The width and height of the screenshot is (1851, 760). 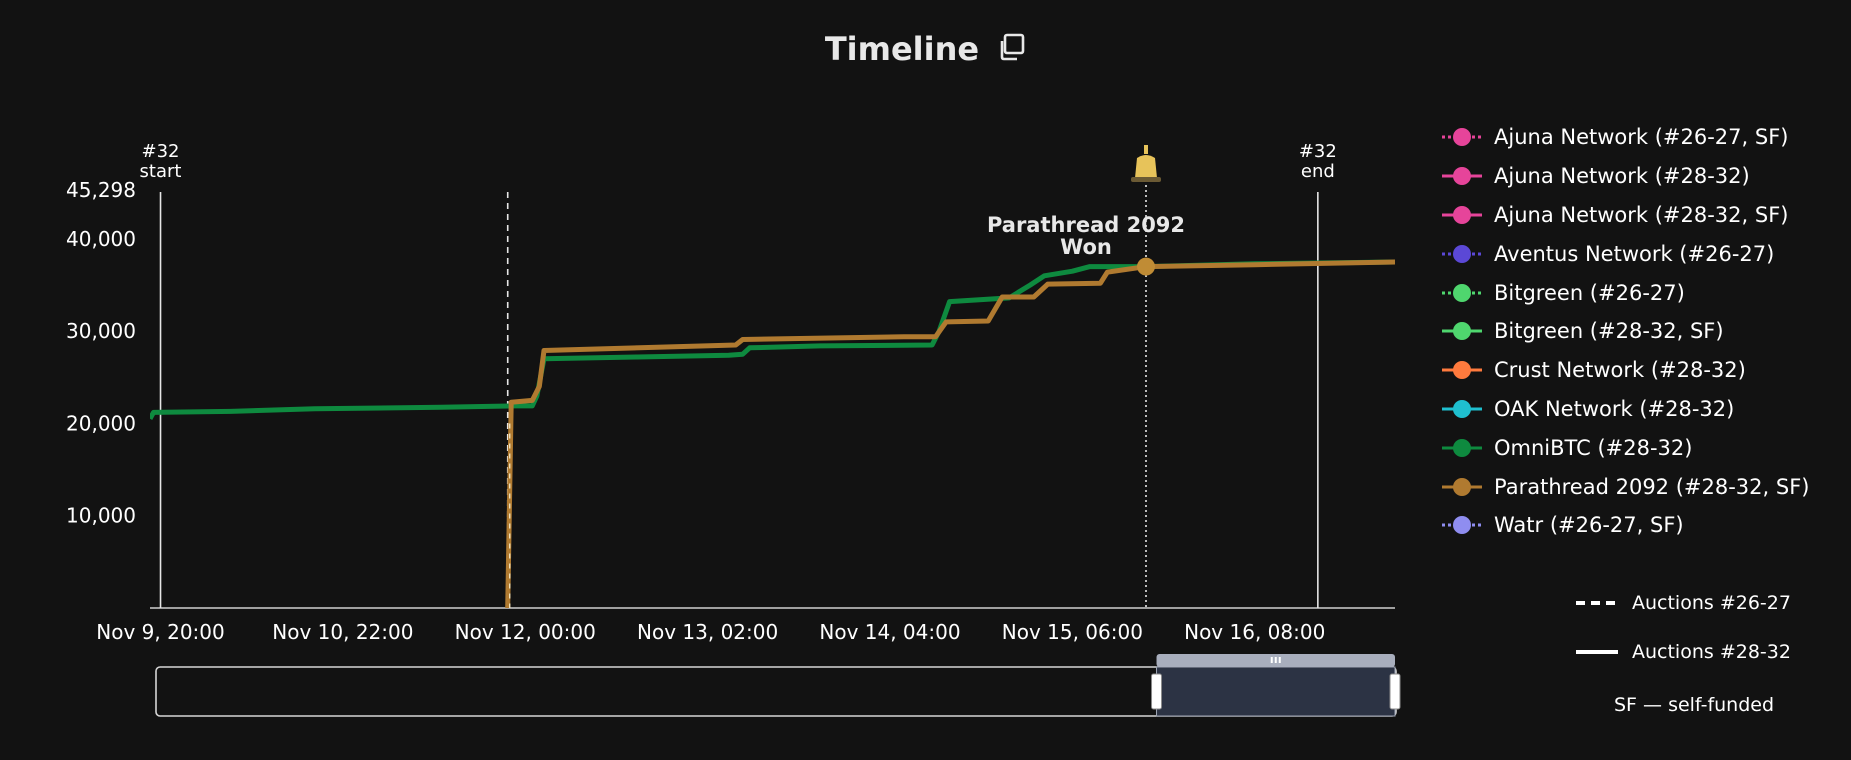 I want to click on x-tick-label: Nov 14, 04:00, so click(x=889, y=632).